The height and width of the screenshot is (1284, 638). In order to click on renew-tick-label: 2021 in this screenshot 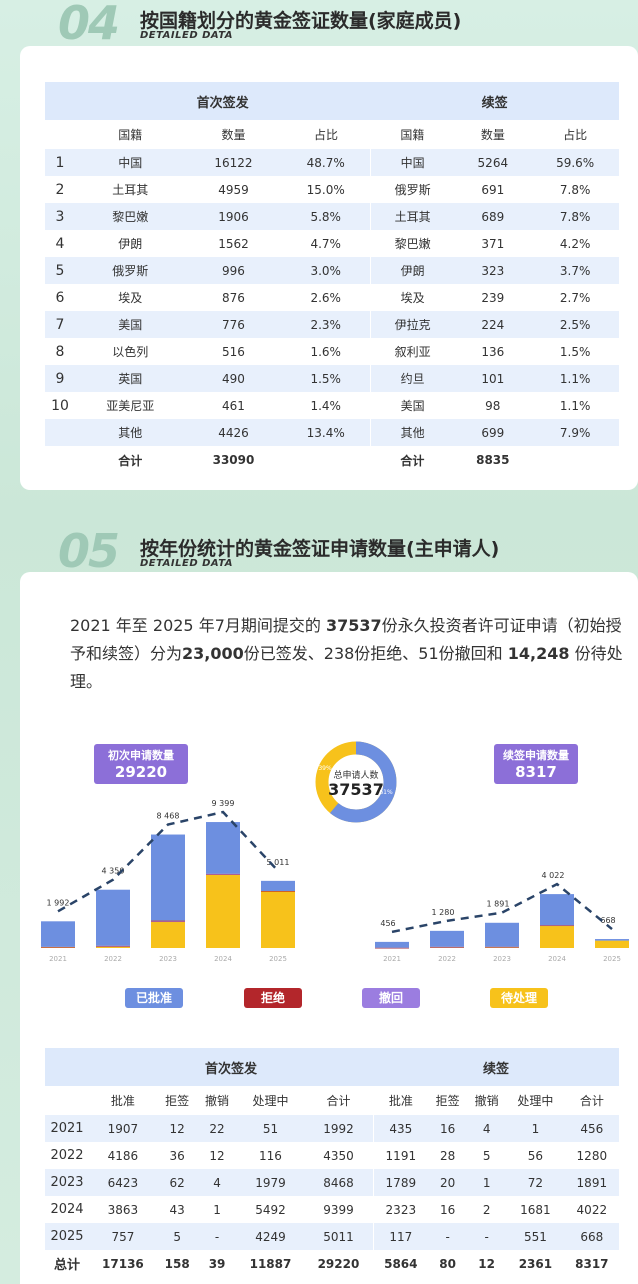, I will do `click(392, 959)`.